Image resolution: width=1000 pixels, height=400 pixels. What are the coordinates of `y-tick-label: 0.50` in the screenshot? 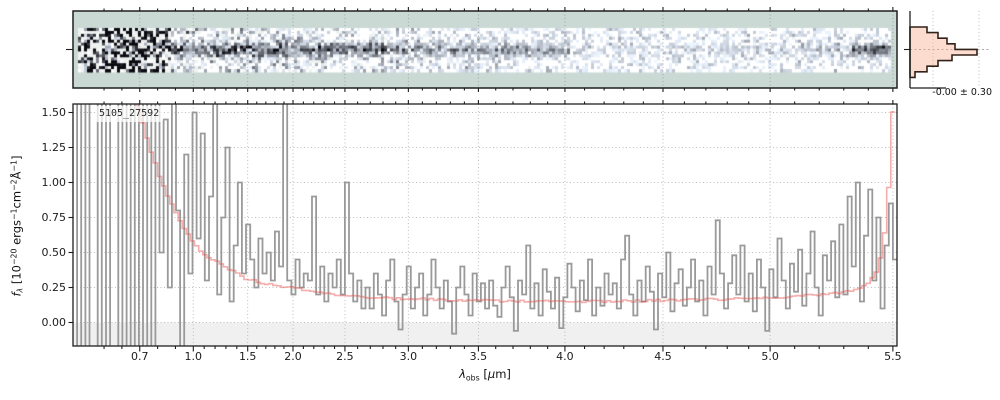 It's located at (54, 252).